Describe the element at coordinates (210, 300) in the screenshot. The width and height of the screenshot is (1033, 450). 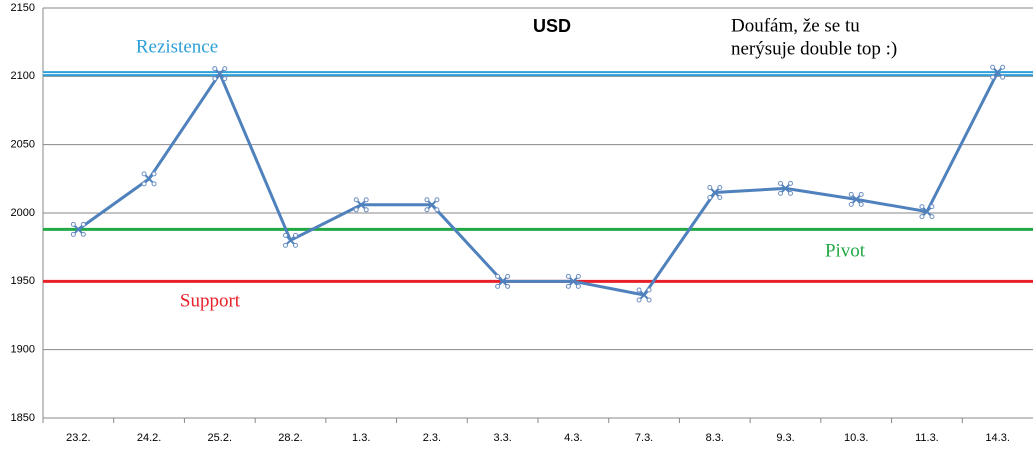
I see `reference-label: Support` at that location.